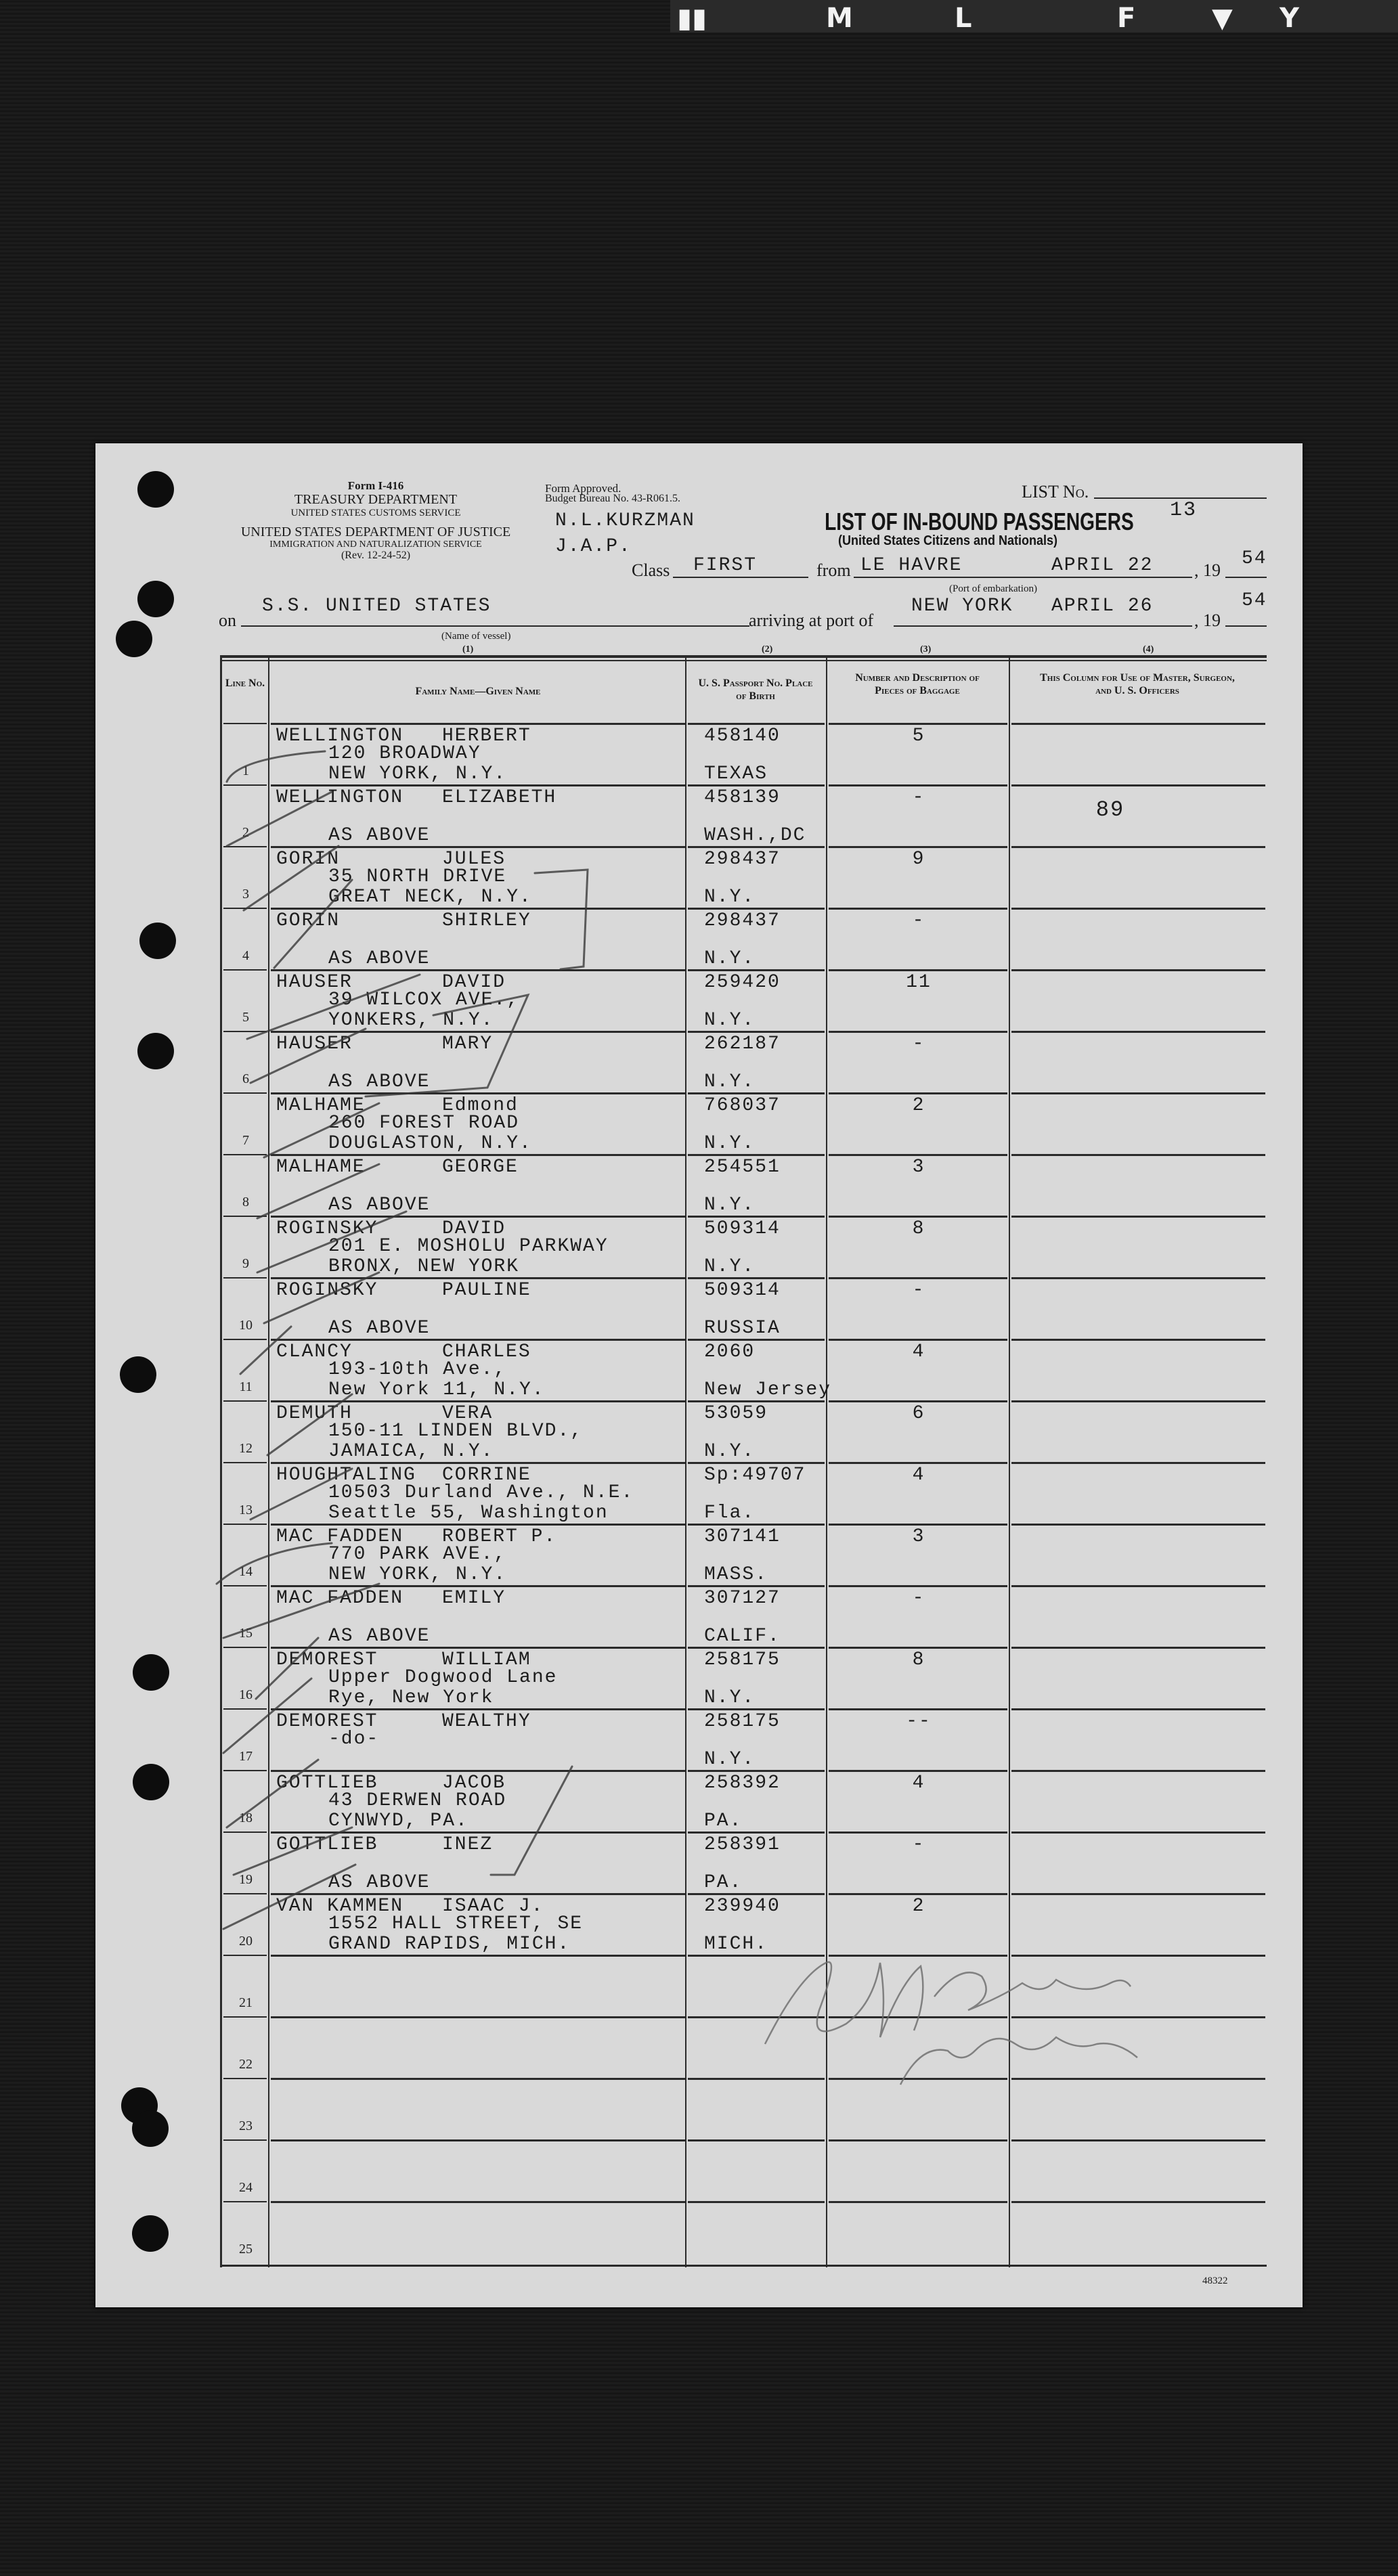 The height and width of the screenshot is (2576, 1398). Describe the element at coordinates (246, 2249) in the screenshot. I see `line-number: 25` at that location.